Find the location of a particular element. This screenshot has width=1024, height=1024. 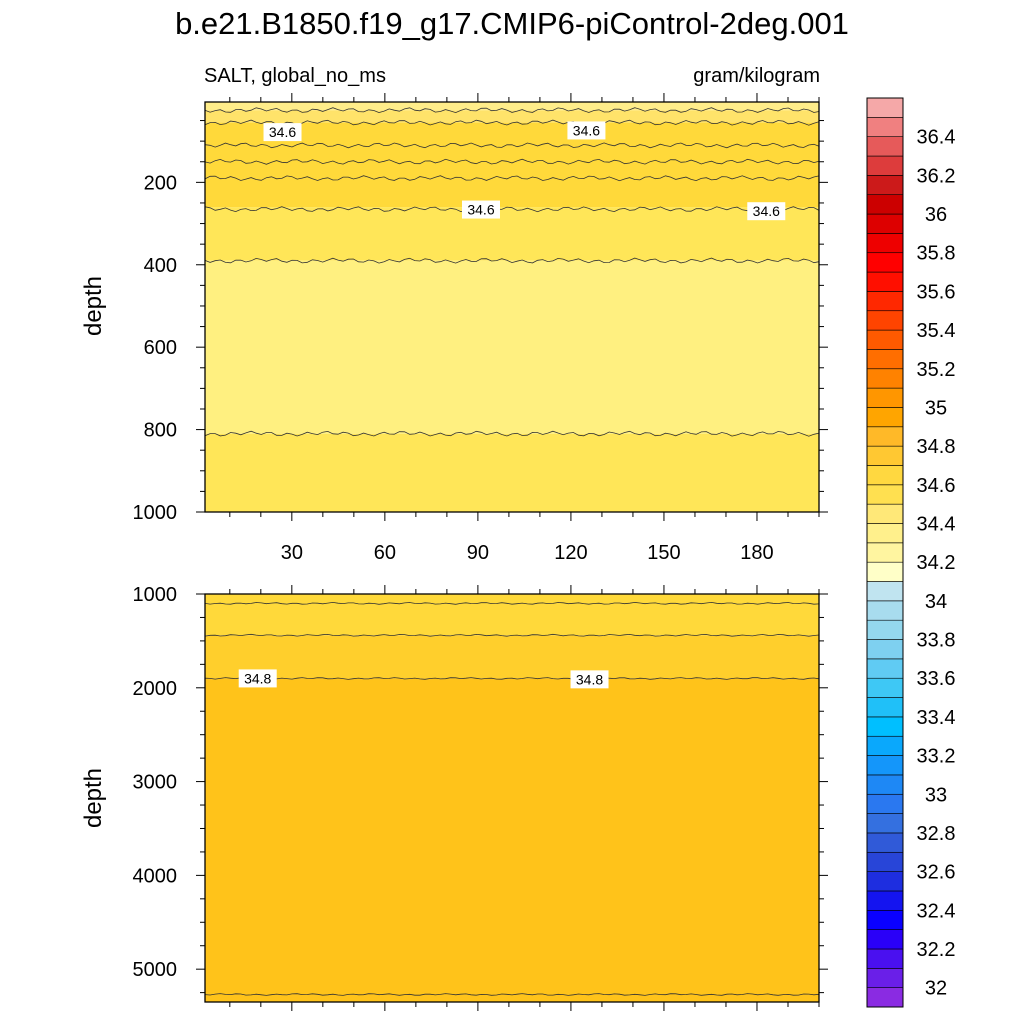

colorbar-label: 32 is located at coordinates (936, 989).